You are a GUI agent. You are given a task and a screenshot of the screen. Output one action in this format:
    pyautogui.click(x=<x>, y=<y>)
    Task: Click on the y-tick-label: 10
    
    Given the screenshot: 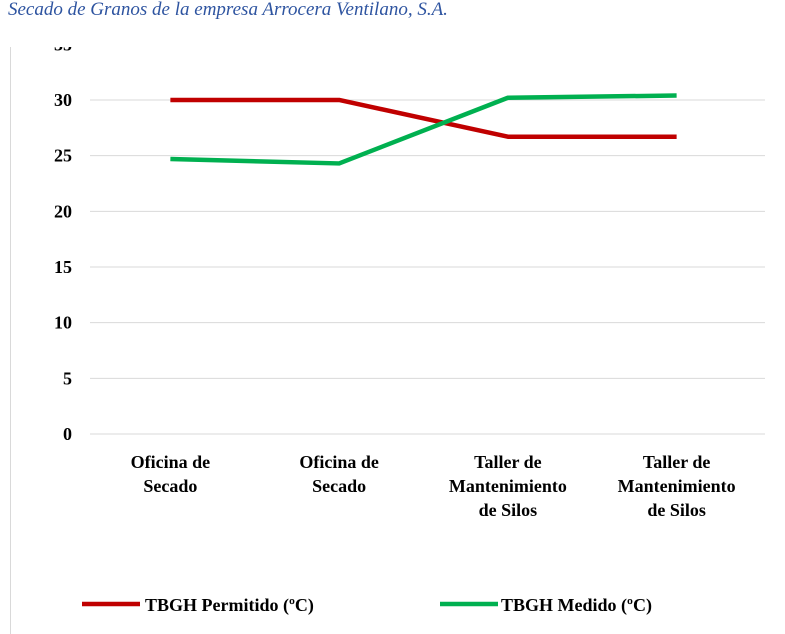 What is the action you would take?
    pyautogui.click(x=63, y=323)
    